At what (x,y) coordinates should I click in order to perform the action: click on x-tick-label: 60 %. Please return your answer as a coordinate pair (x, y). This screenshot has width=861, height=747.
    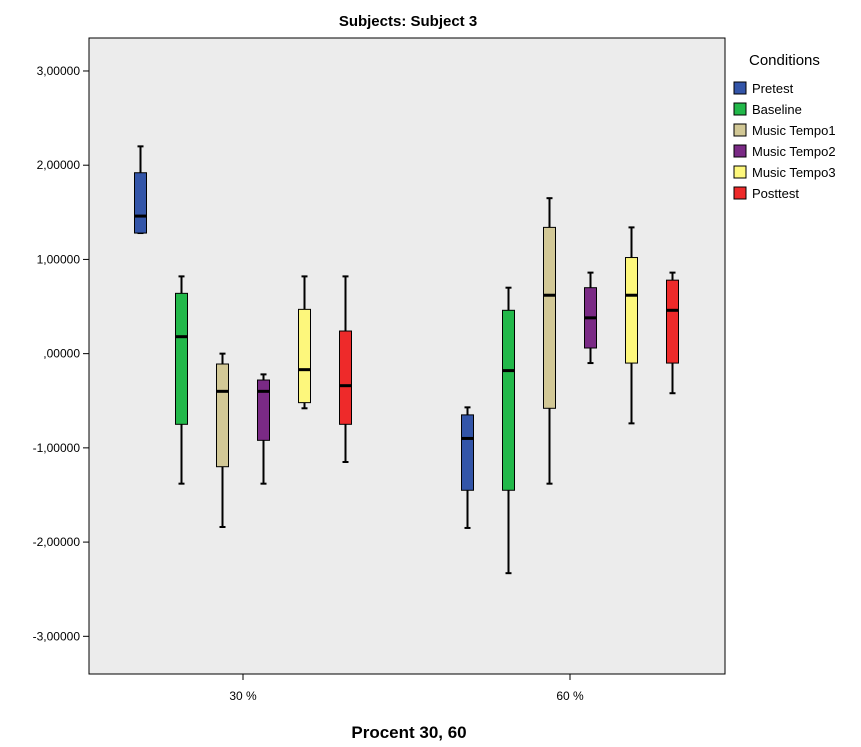
    Looking at the image, I should click on (570, 696).